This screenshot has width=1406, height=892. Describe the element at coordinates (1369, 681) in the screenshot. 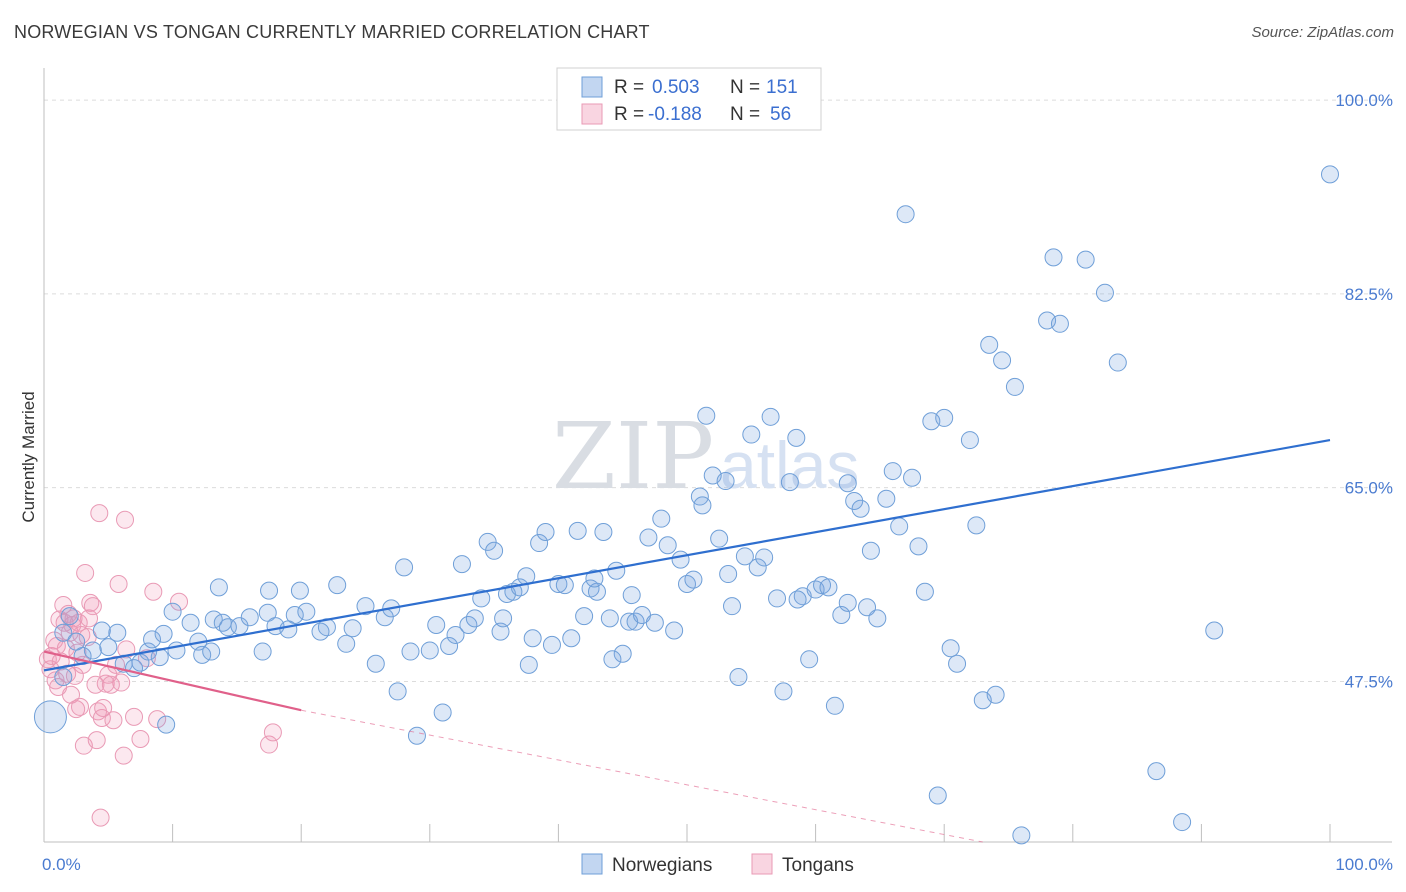

I see `y-tick-label-0: 47.5%` at that location.